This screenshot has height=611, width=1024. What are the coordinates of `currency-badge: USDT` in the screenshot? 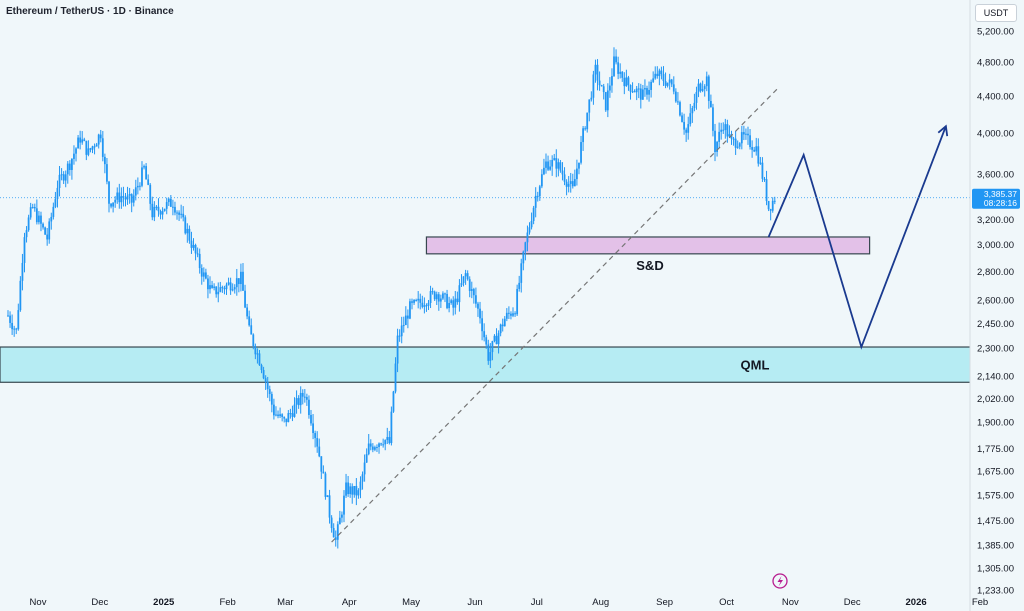 It's located at (996, 13).